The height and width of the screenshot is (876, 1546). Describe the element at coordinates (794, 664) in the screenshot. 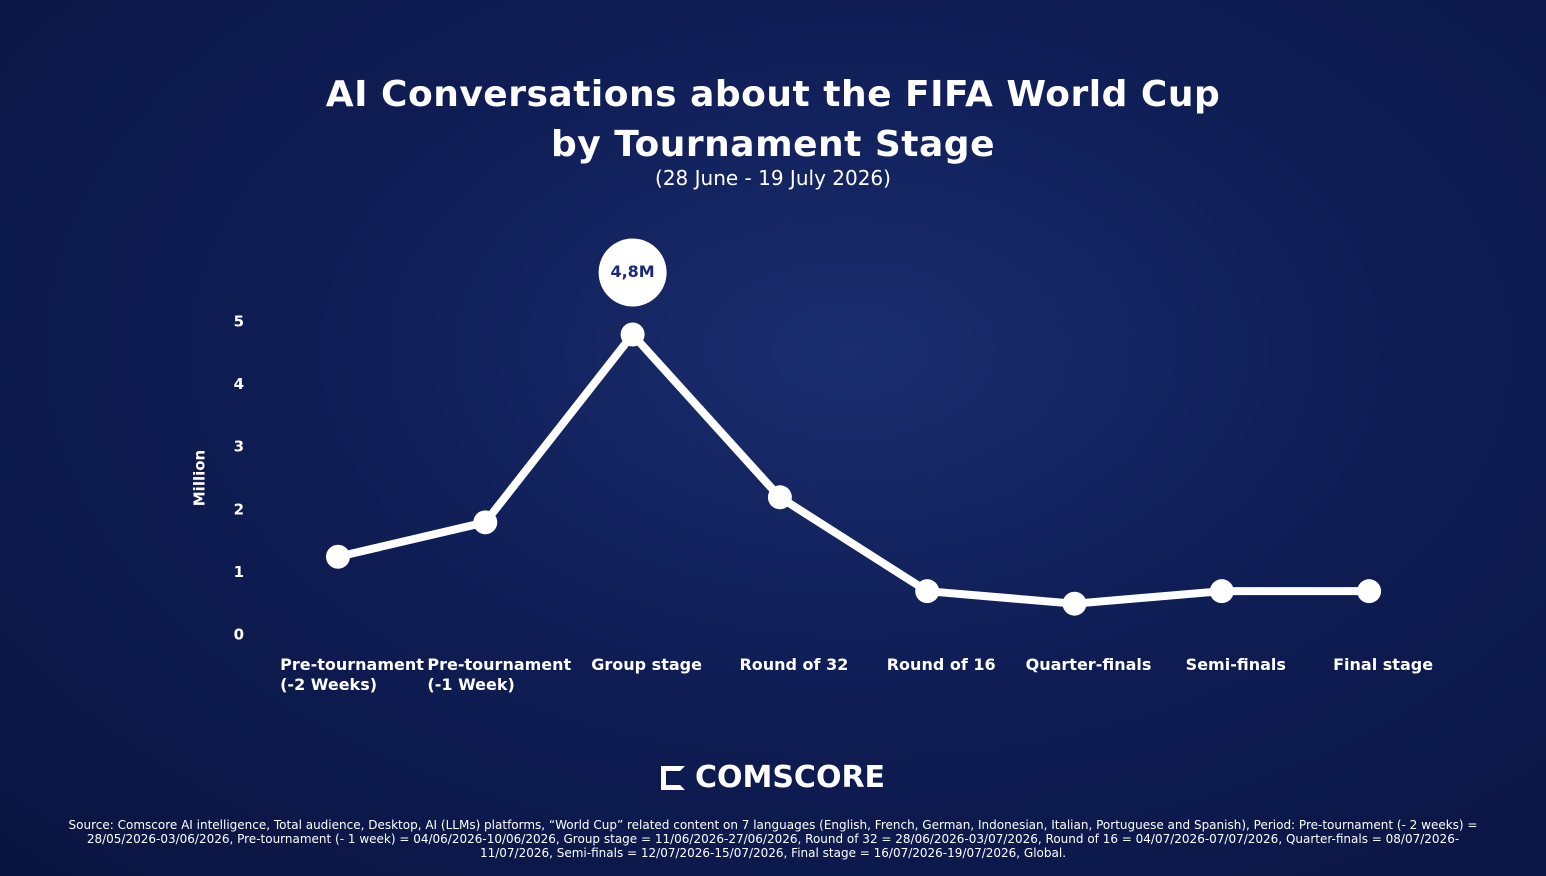

I see `x-tick-label: Round of 32` at that location.